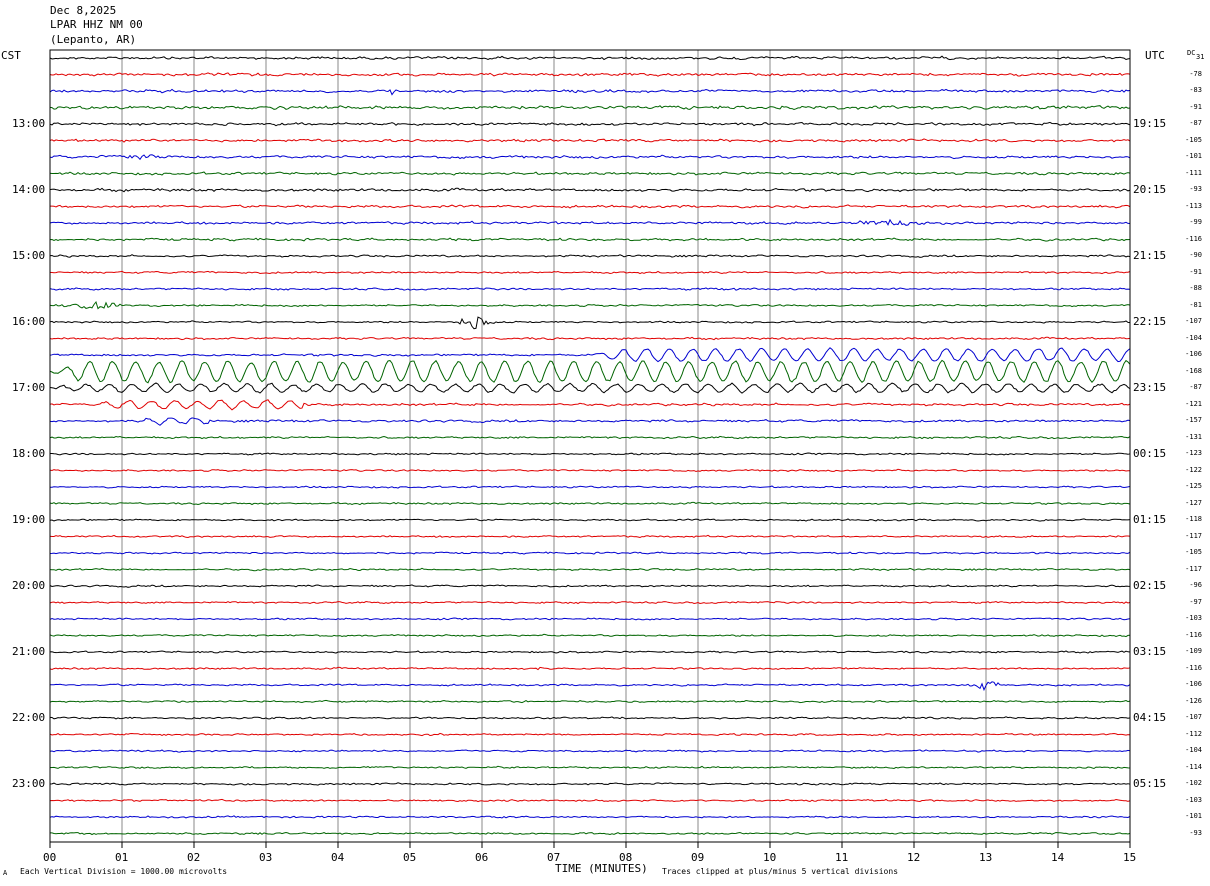 Image resolution: width=1210 pixels, height=886 pixels. What do you see at coordinates (1193, 436) in the screenshot?
I see `dc-offset-value: -131` at bounding box center [1193, 436].